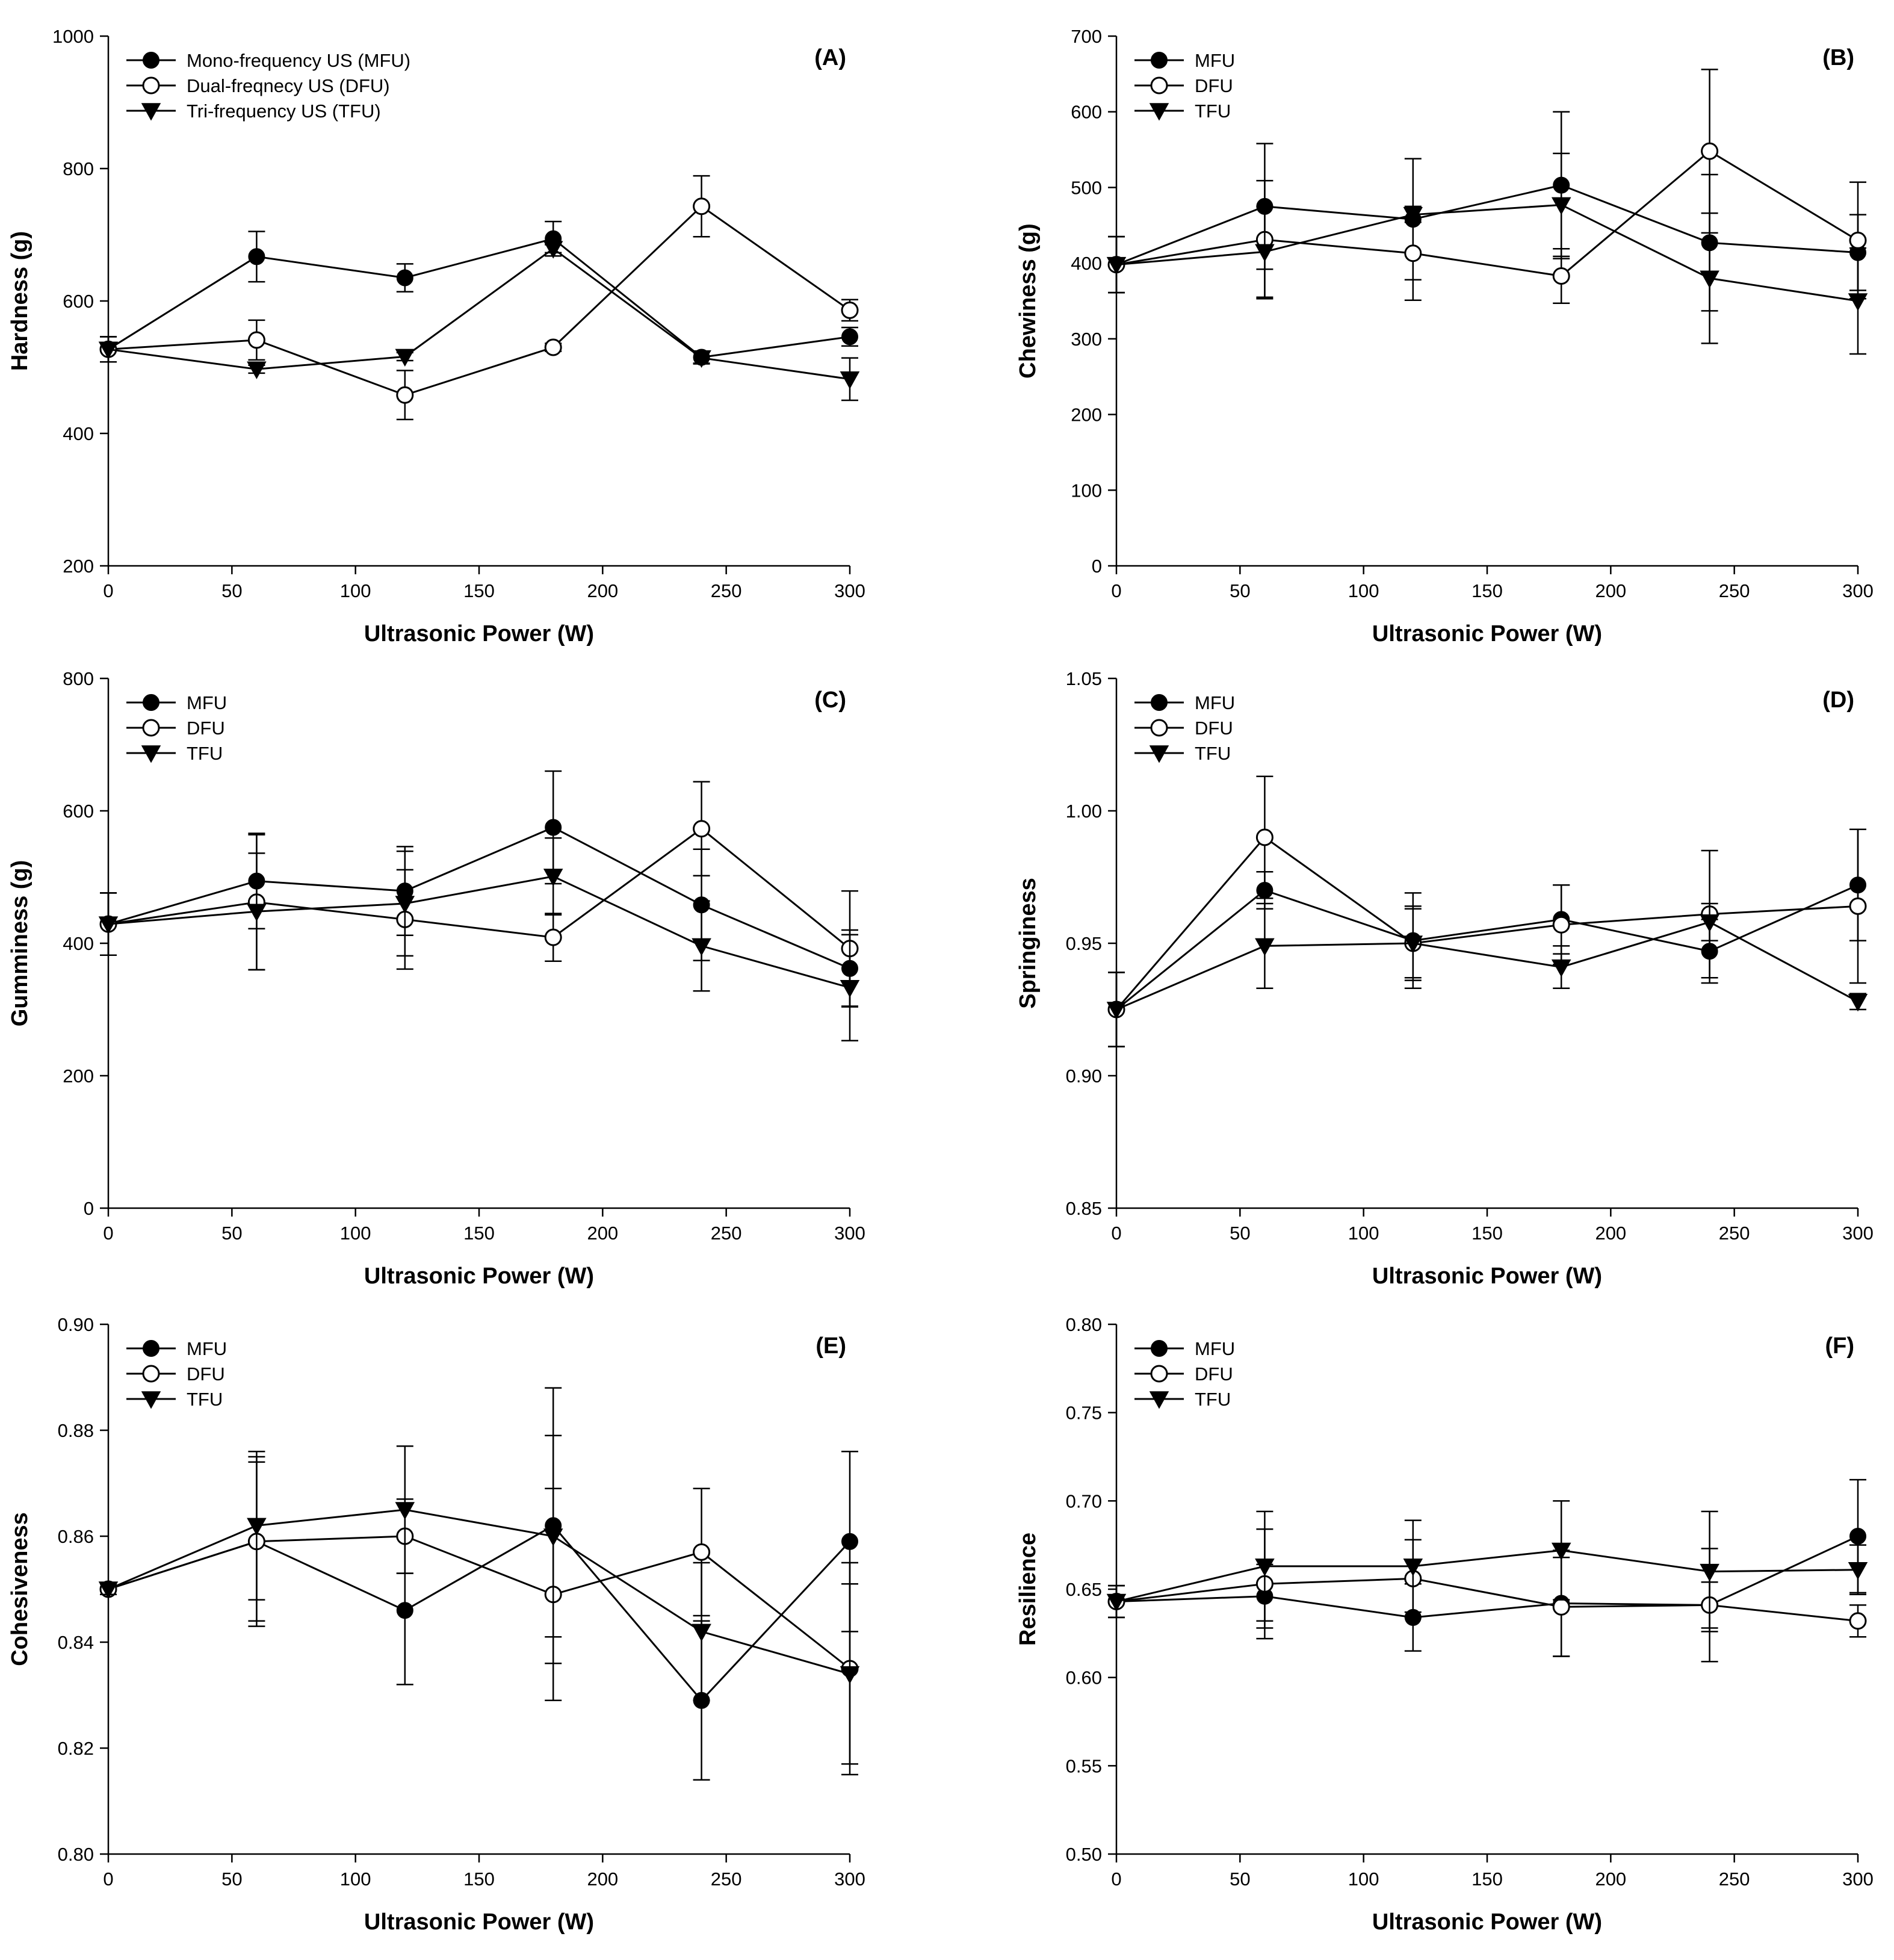 This screenshot has height=1960, width=1894. I want to click on y-tick-label: 100, so click(1086, 490).